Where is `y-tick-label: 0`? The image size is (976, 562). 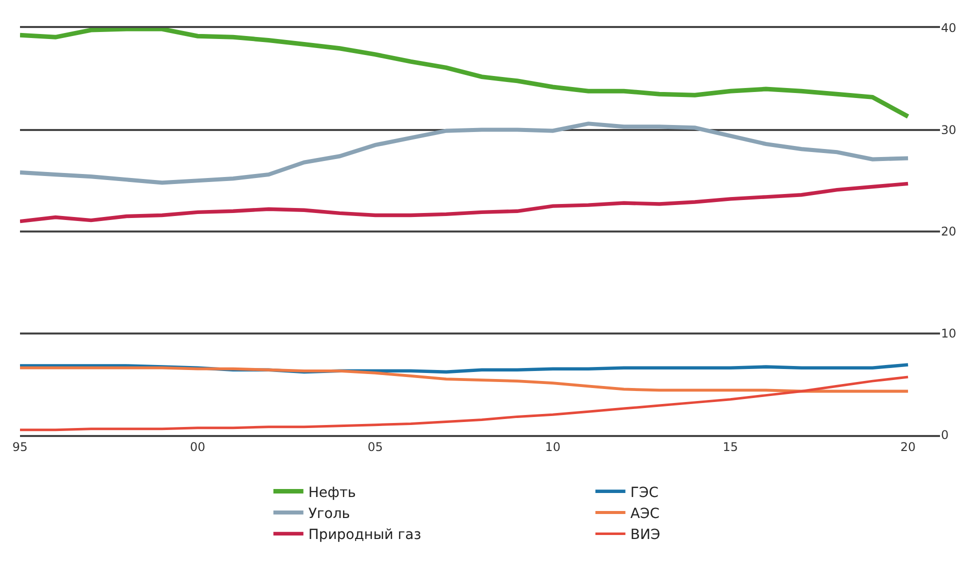
y-tick-label: 0 is located at coordinates (945, 435).